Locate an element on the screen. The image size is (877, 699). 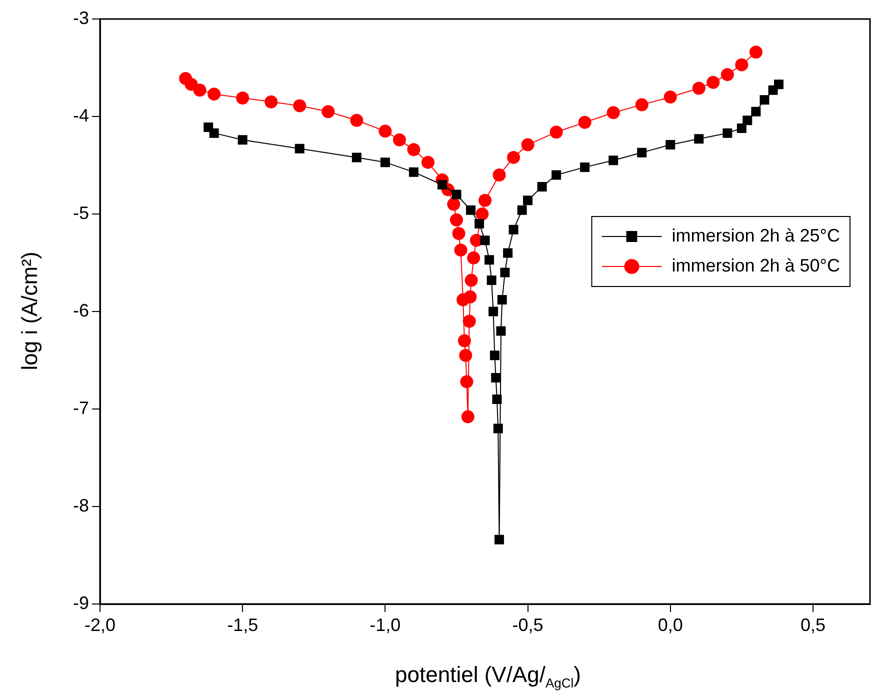
x-tick-label: -0,5 is located at coordinates (528, 624).